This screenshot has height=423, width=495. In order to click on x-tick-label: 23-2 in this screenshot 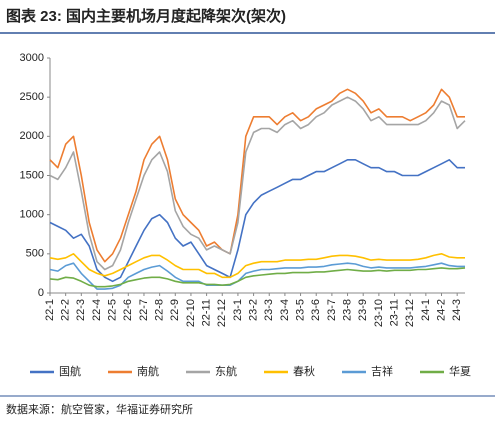, I will do `click(253, 310)`.